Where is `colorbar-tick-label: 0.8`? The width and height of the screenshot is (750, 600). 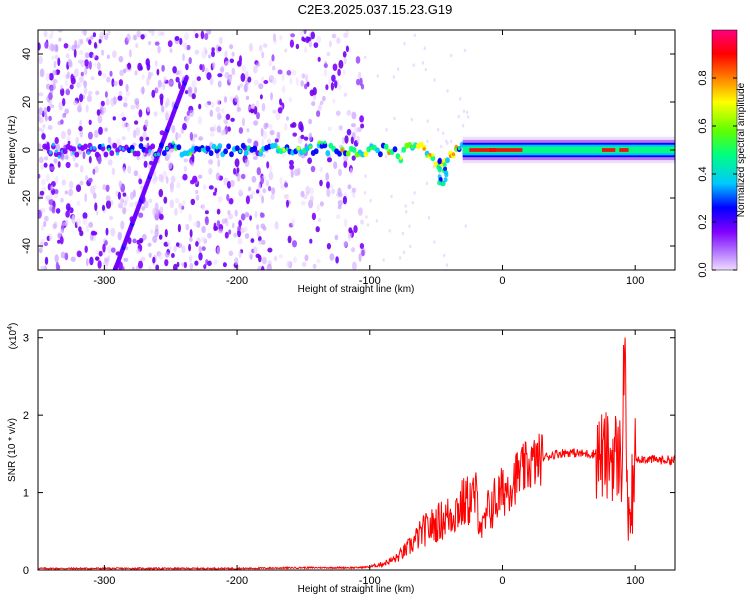
colorbar-tick-label: 0.8 is located at coordinates (703, 77).